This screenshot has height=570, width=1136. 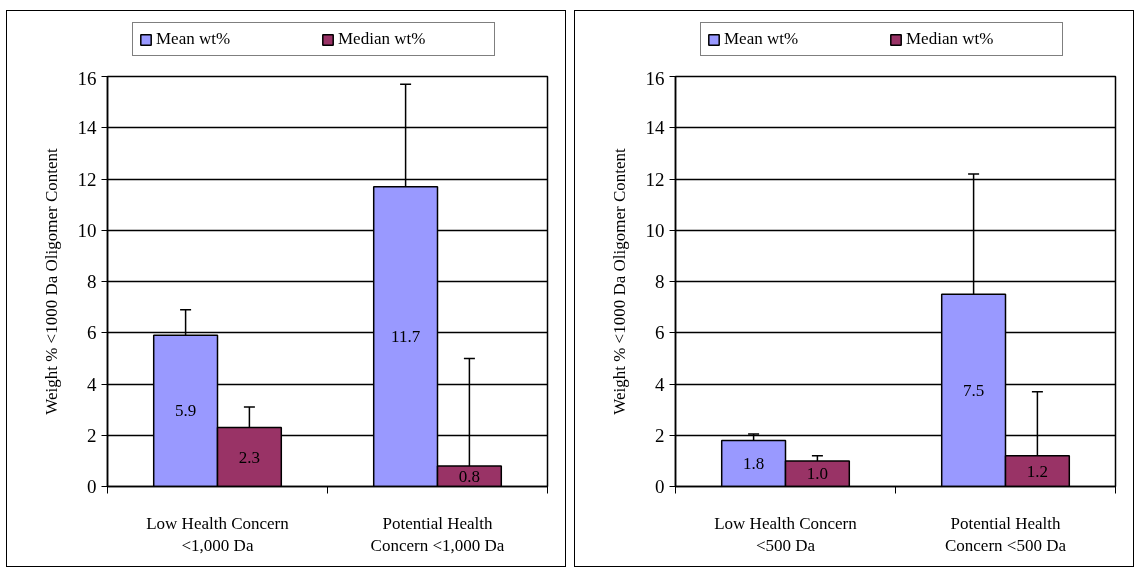 I want to click on data-label: 7.5, so click(x=973, y=390).